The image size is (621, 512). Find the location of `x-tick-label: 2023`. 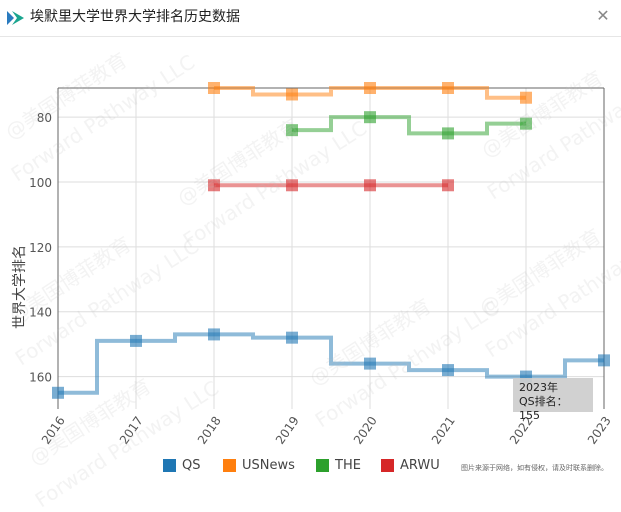

x-tick-label: 2023 is located at coordinates (599, 430).